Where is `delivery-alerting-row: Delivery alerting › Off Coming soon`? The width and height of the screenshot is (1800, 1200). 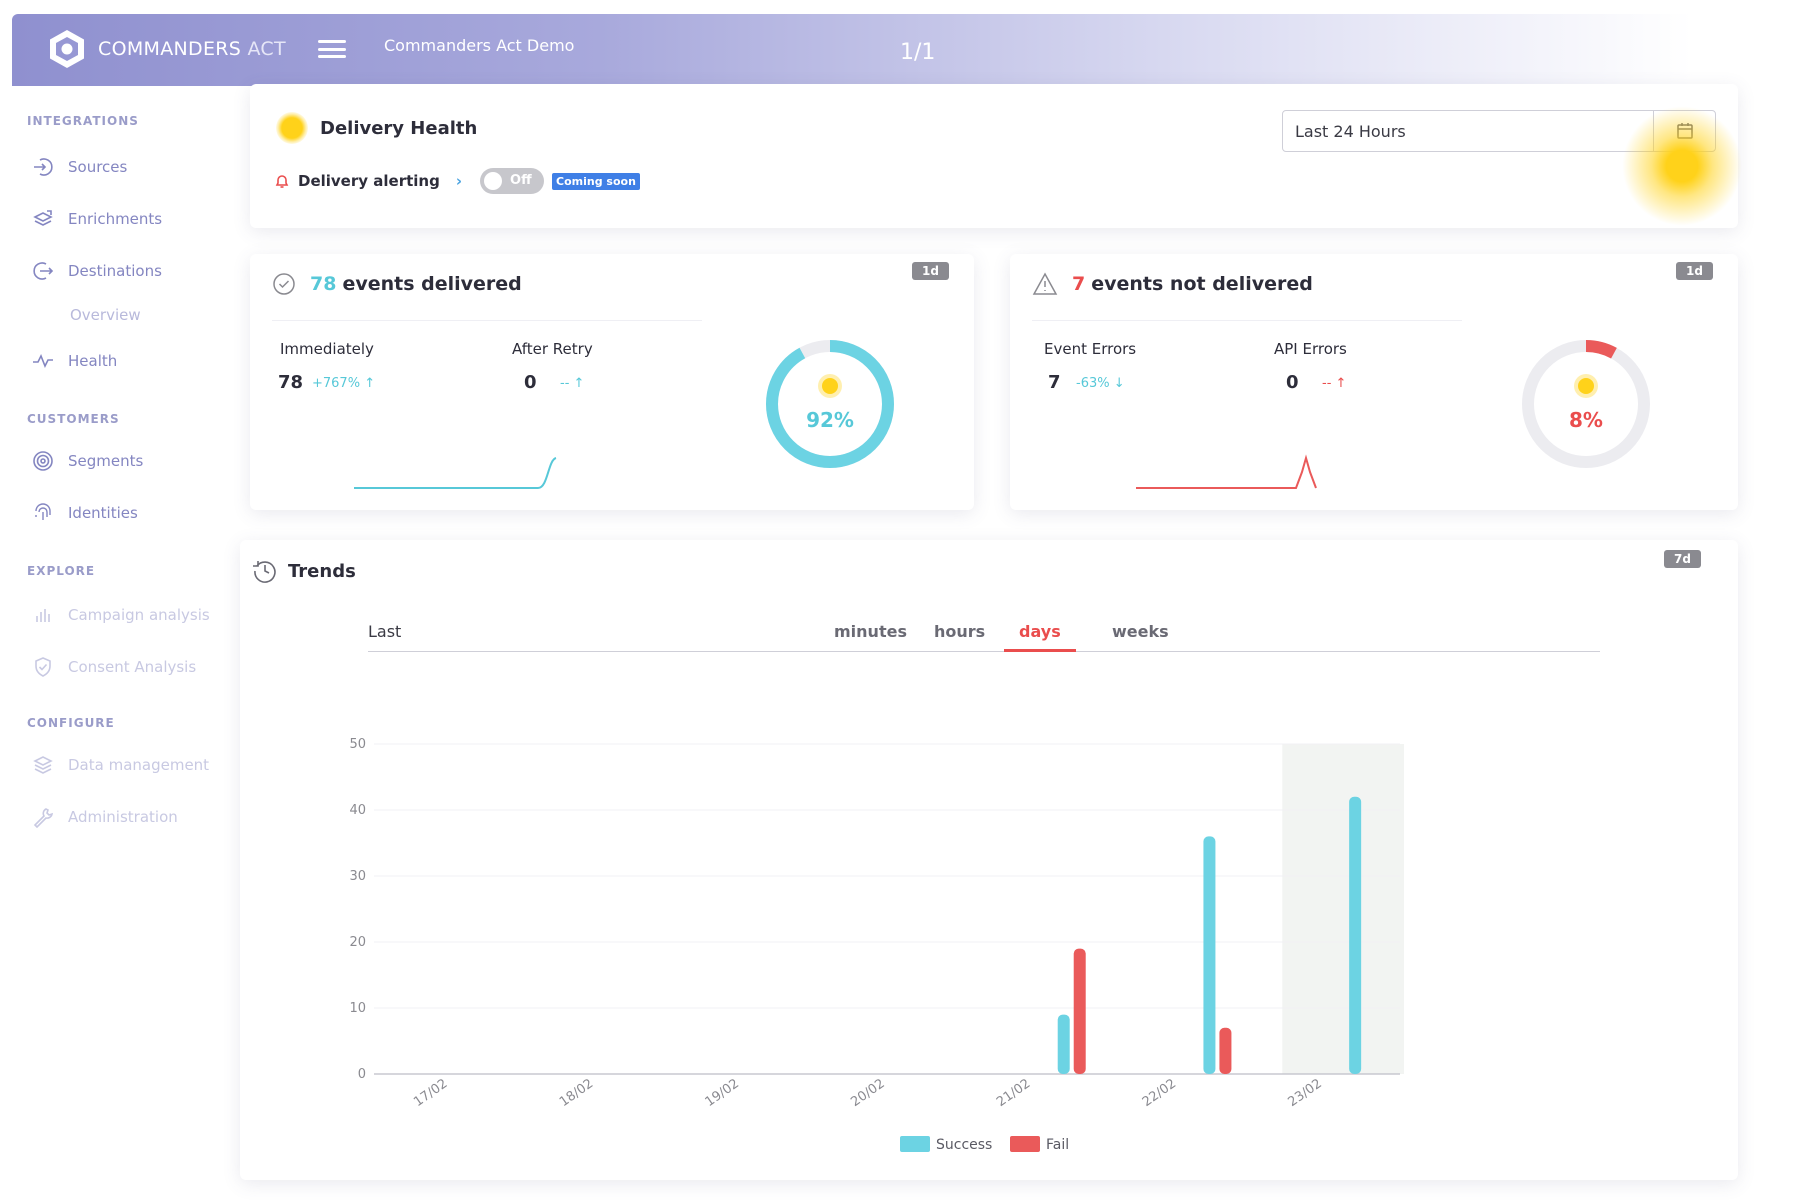
delivery-alerting-row: Delivery alerting › Off Coming soon is located at coordinates (457, 181).